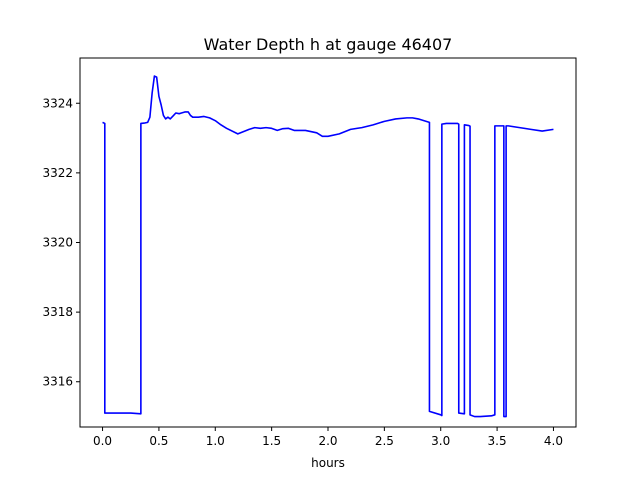 The height and width of the screenshot is (480, 640). Describe the element at coordinates (215, 441) in the screenshot. I see `x-tick-label: 1.0` at that location.